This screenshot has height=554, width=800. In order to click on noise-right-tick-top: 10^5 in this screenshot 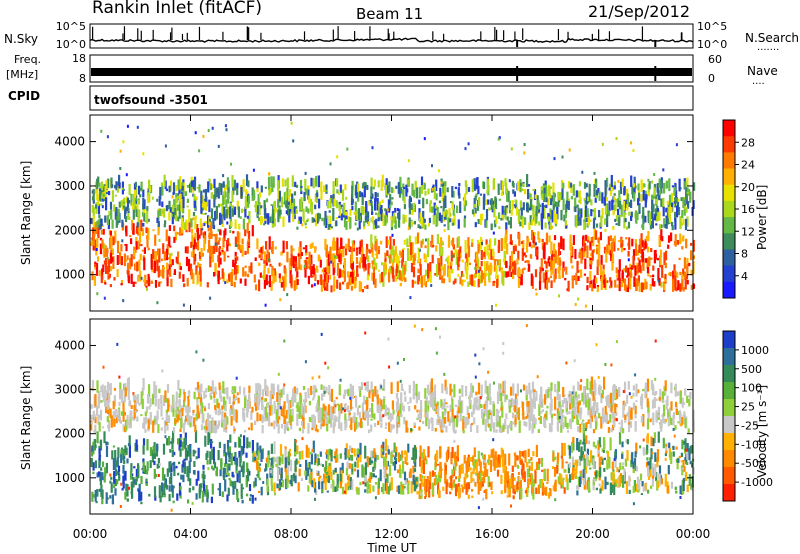, I will do `click(712, 26)`.